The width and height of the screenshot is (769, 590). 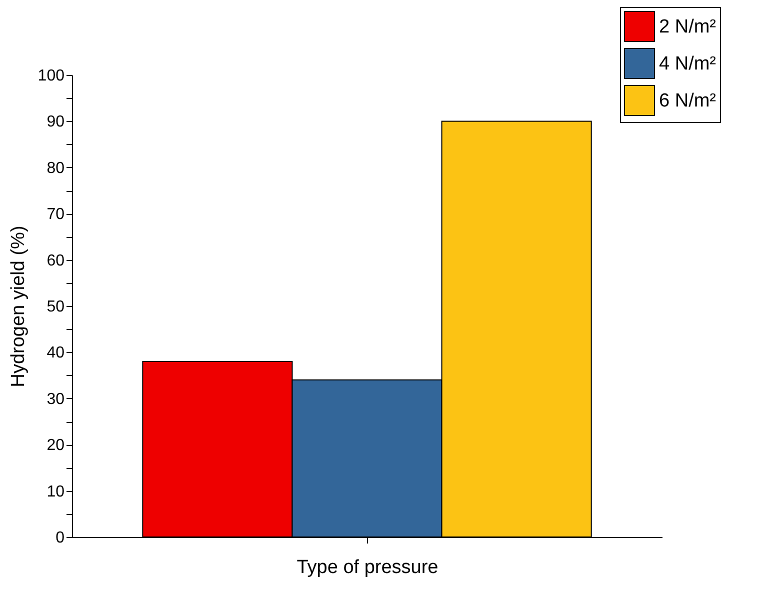 I want to click on y-tick-label: 40, so click(x=55, y=353).